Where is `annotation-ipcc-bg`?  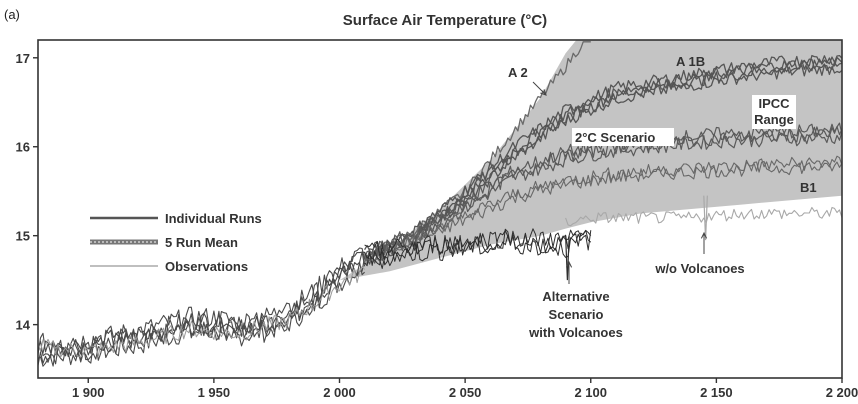 annotation-ipcc-bg is located at coordinates (774, 112).